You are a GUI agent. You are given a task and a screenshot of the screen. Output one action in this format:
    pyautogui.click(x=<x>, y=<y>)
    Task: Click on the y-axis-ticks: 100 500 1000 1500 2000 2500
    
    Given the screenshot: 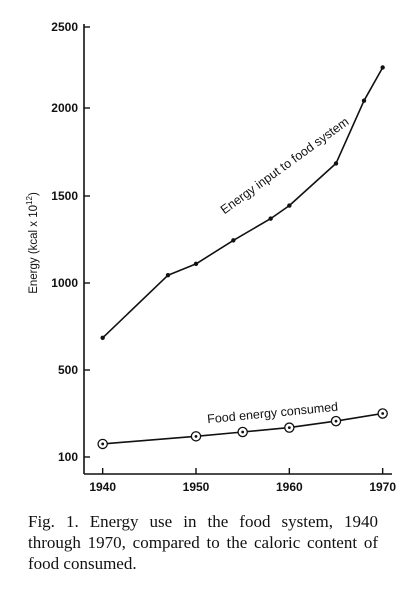 What is the action you would take?
    pyautogui.click(x=70, y=242)
    